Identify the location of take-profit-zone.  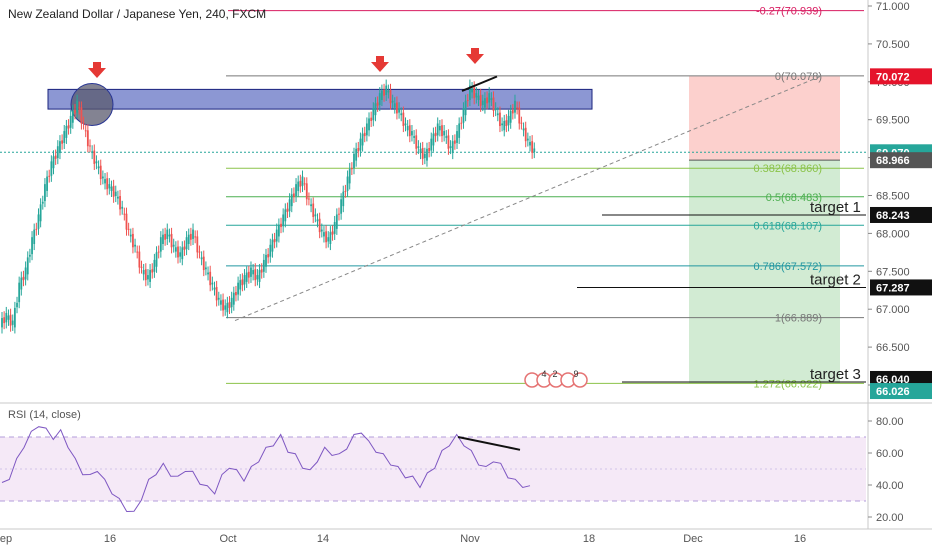
(764, 272).